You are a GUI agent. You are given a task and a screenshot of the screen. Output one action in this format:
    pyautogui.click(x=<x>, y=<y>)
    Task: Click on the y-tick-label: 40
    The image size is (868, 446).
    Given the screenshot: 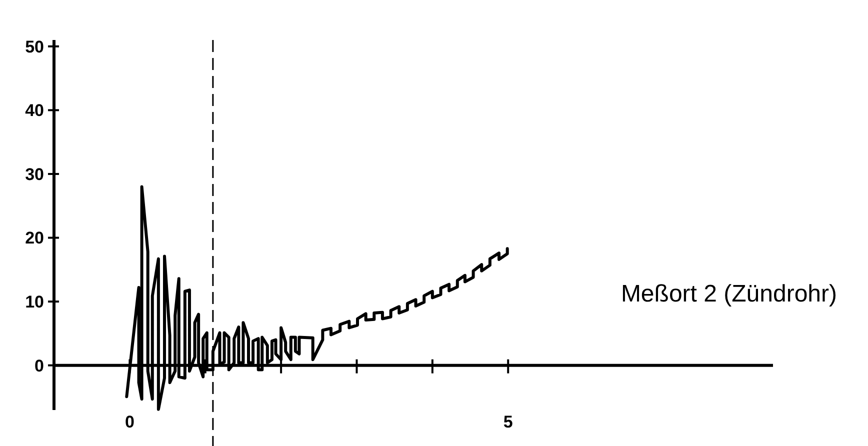 What is the action you would take?
    pyautogui.click(x=34, y=110)
    